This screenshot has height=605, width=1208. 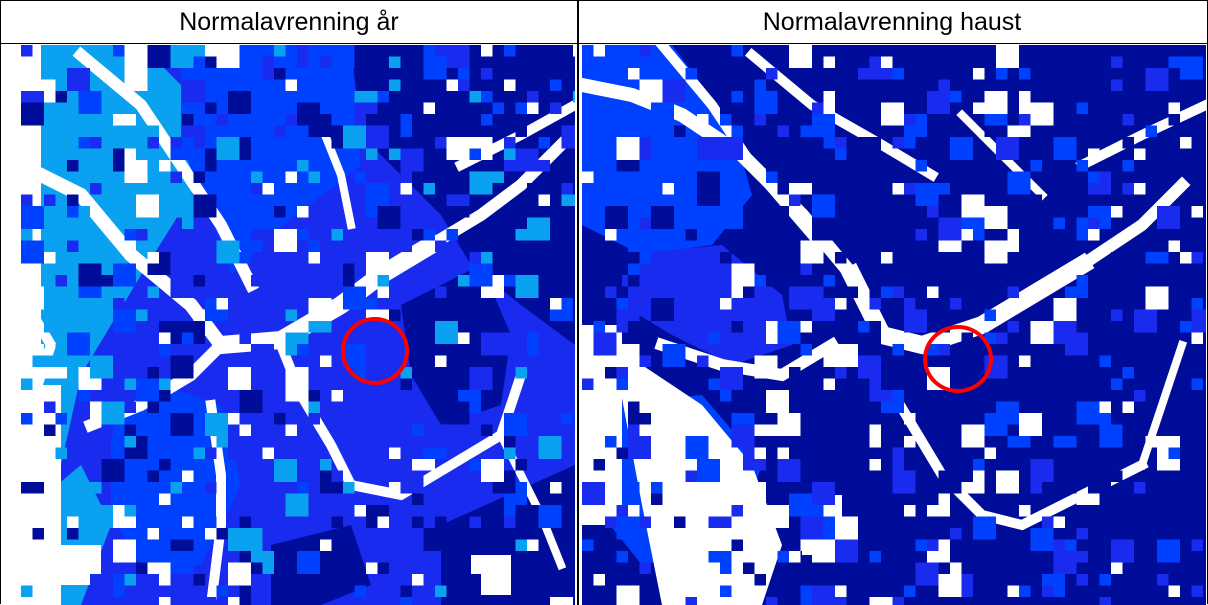 What do you see at coordinates (375, 351) in the screenshot?
I see `highlight-circle-annual` at bounding box center [375, 351].